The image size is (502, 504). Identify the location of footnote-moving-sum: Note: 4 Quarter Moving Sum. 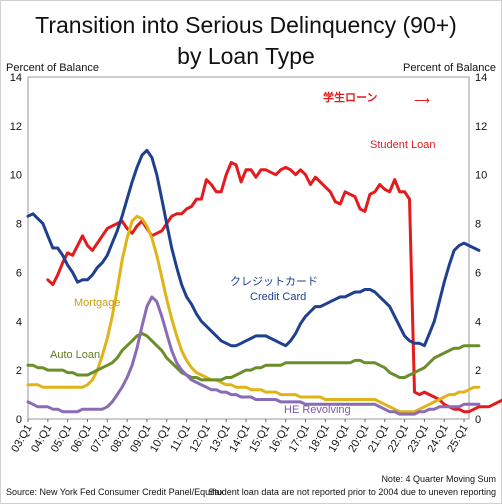
(438, 479).